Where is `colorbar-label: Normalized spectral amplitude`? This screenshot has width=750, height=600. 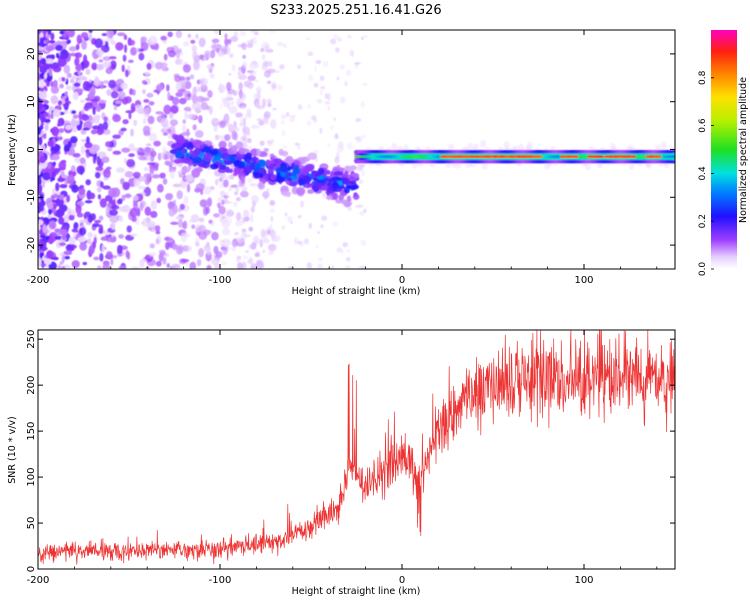
colorbar-label: Normalized spectral amplitude is located at coordinates (743, 150).